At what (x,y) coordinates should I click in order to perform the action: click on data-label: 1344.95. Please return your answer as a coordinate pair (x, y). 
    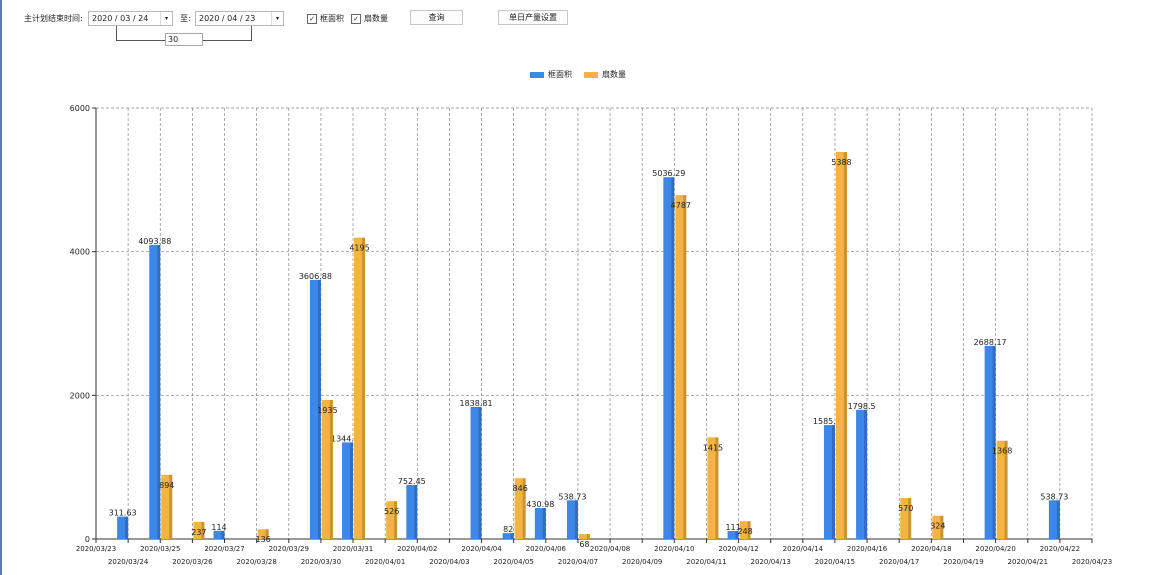
    Looking at the image, I should click on (347, 438).